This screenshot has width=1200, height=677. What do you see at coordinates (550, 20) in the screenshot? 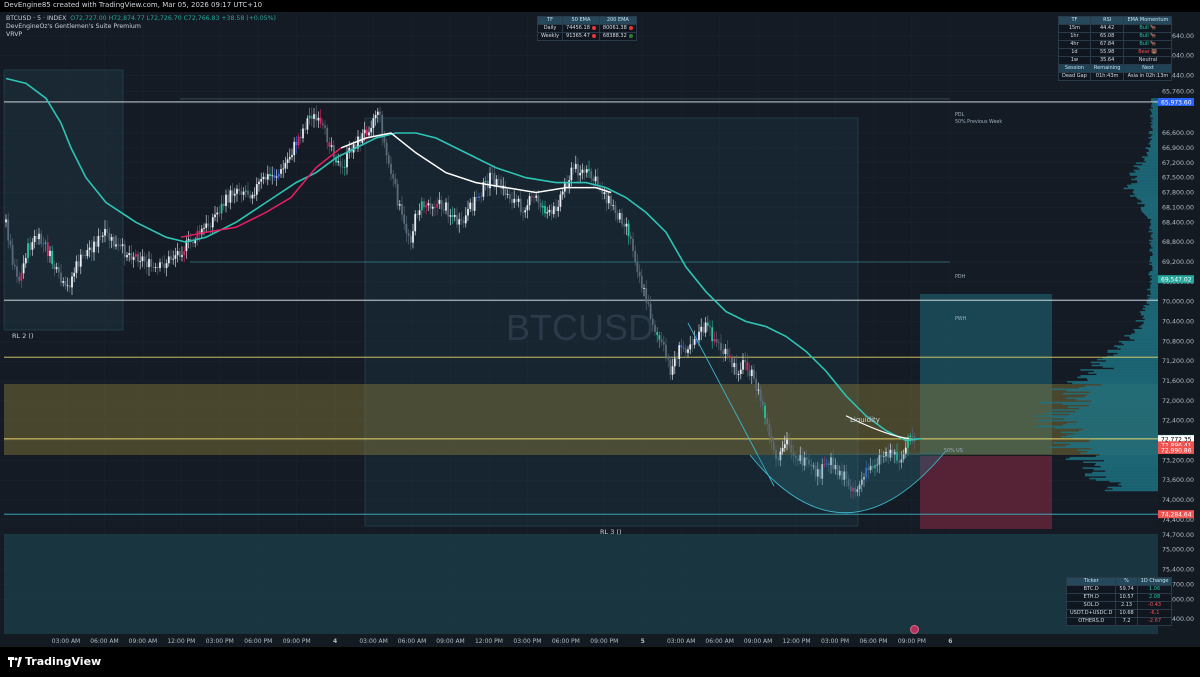
I see `ema-header: TF` at bounding box center [550, 20].